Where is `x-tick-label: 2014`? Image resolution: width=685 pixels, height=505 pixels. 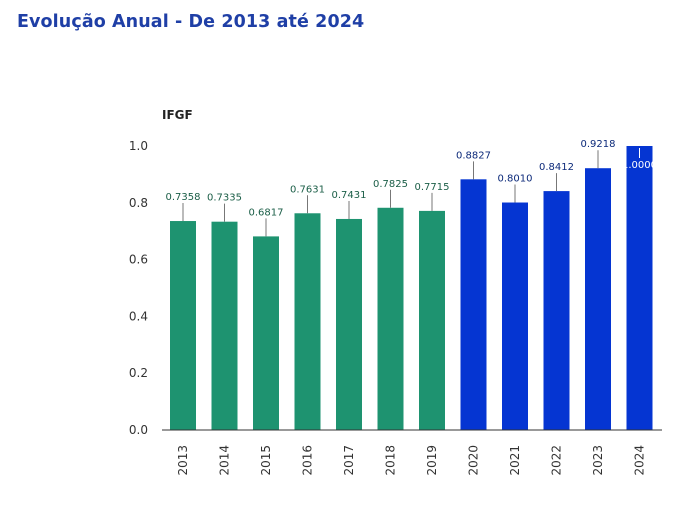
x-tick-label: 2014 is located at coordinates (225, 460).